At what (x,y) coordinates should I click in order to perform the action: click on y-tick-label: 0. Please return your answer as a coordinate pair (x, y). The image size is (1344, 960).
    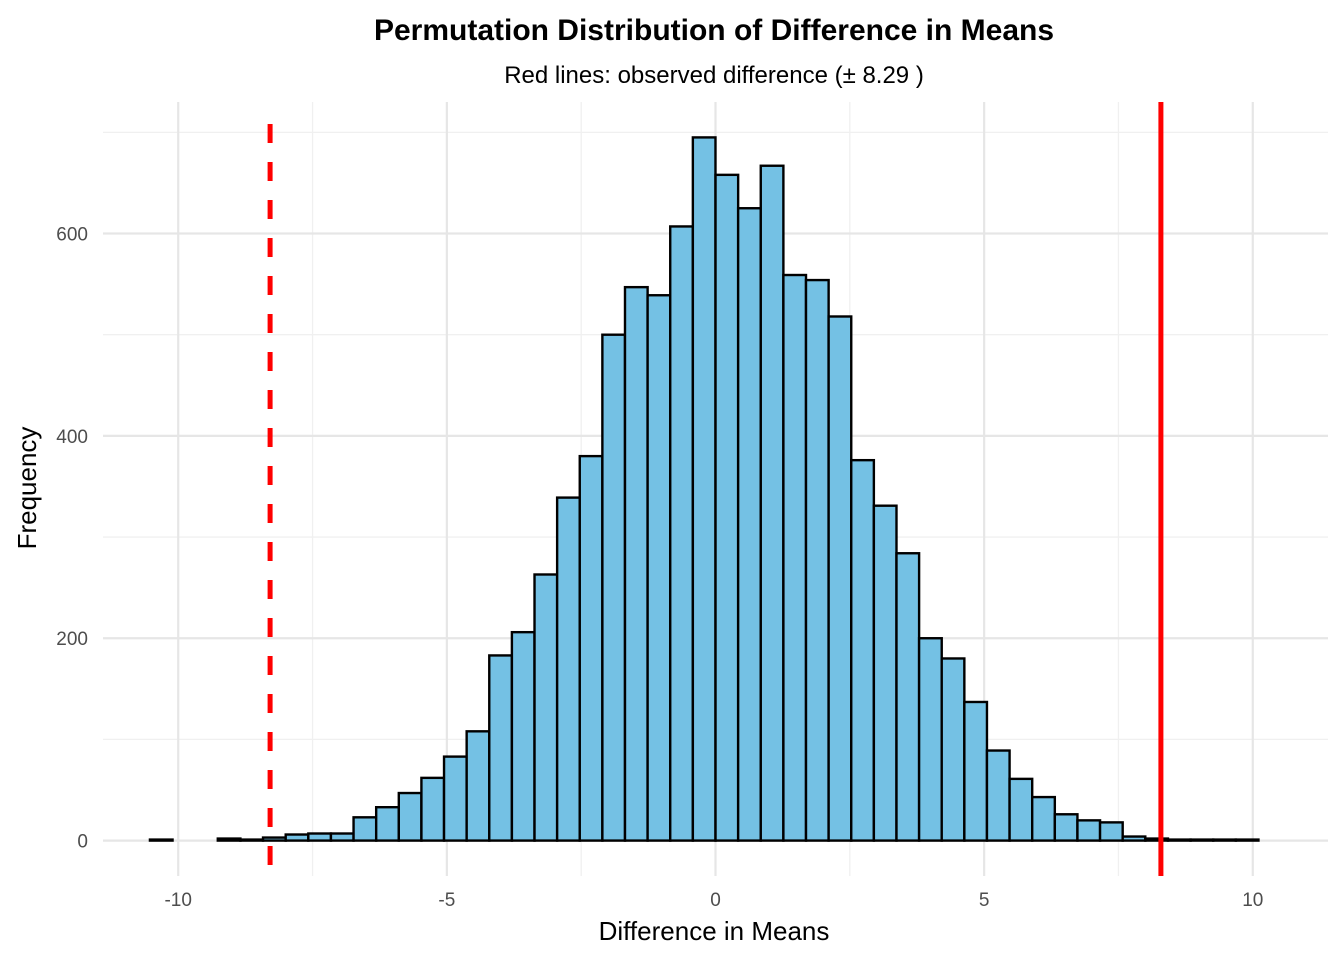
    Looking at the image, I should click on (82, 842).